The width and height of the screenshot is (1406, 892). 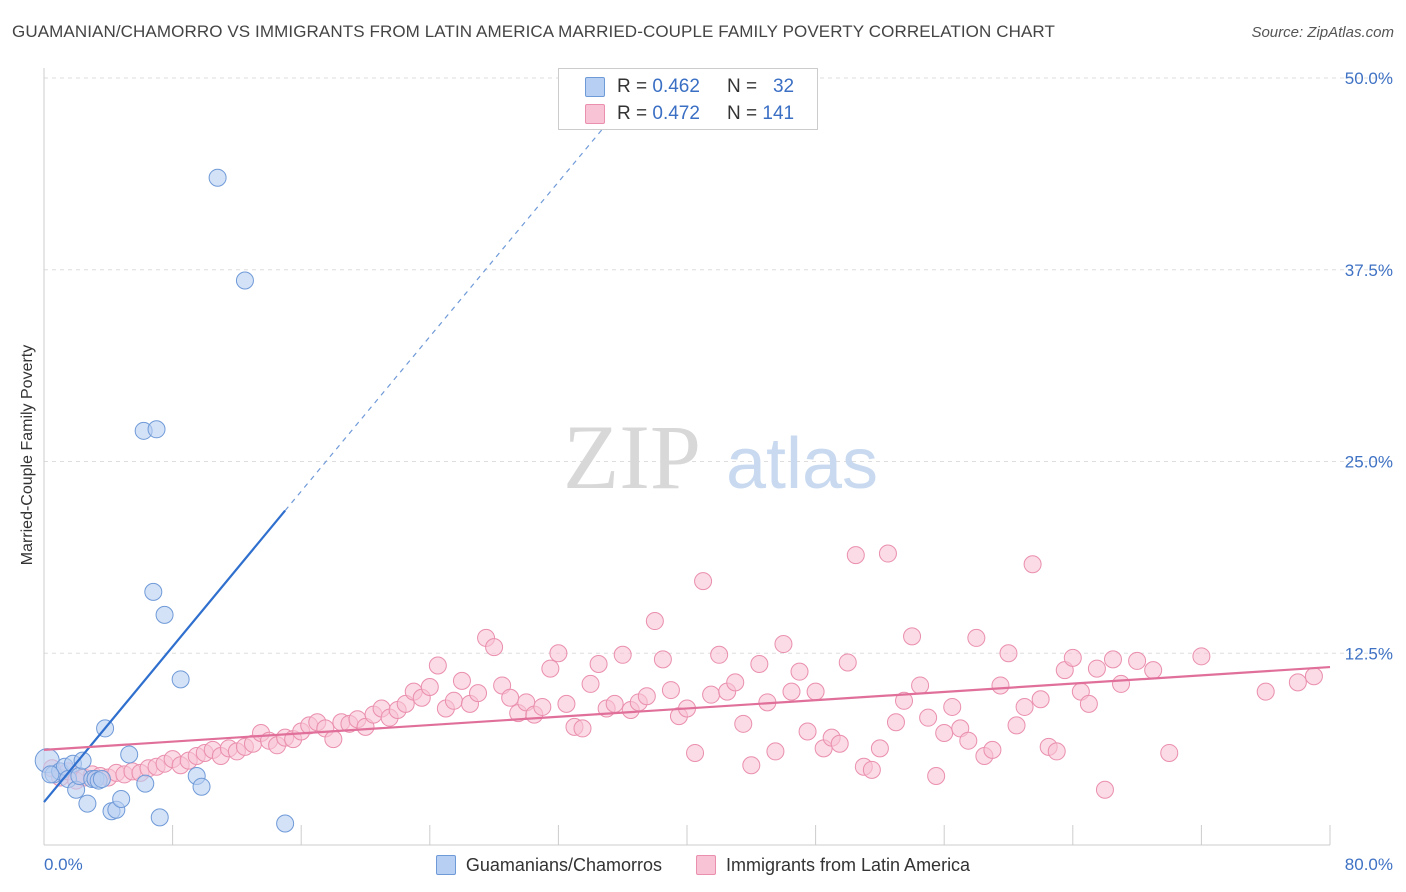 I want to click on legend-item-latin: Immigrants from Latin America, so click(x=833, y=865).